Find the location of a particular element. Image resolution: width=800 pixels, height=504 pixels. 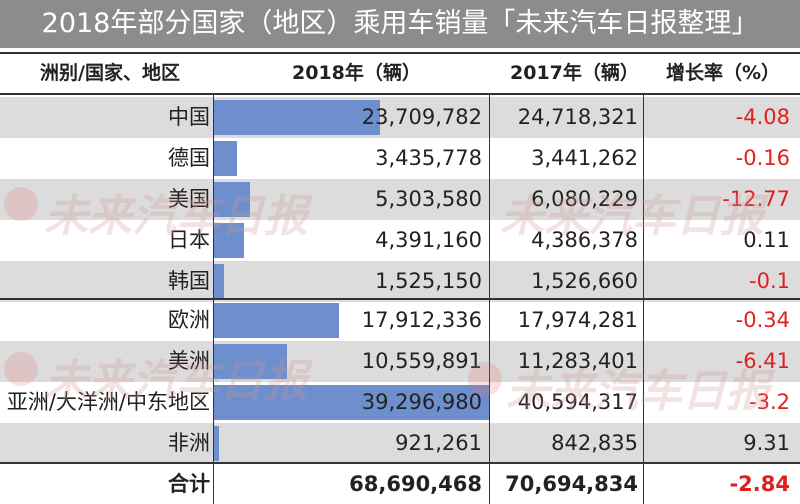

cell-2017: 40,594,317 is located at coordinates (577, 402).